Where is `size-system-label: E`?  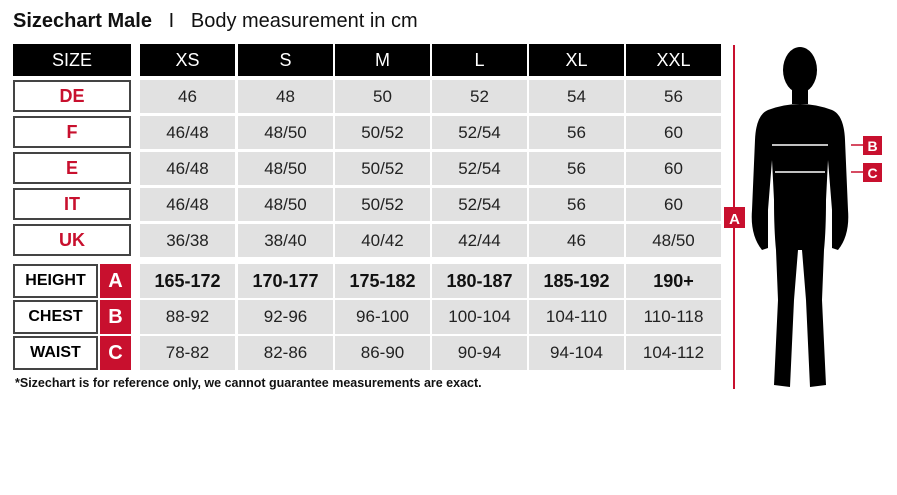 size-system-label: E is located at coordinates (72, 168).